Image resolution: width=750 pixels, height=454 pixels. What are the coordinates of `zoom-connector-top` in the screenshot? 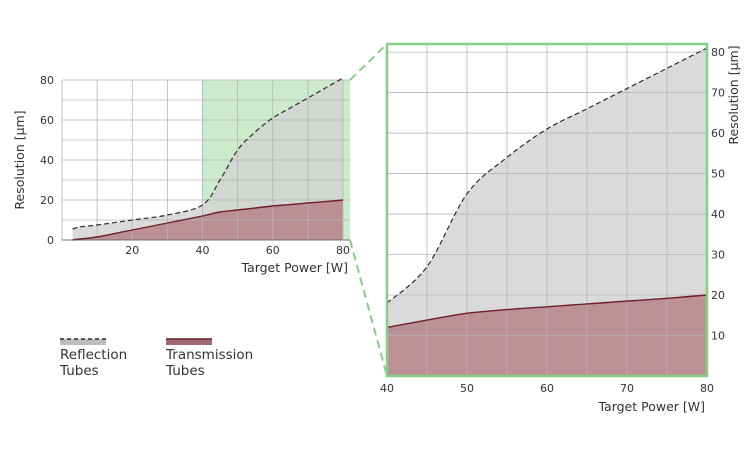 It's located at (368, 62).